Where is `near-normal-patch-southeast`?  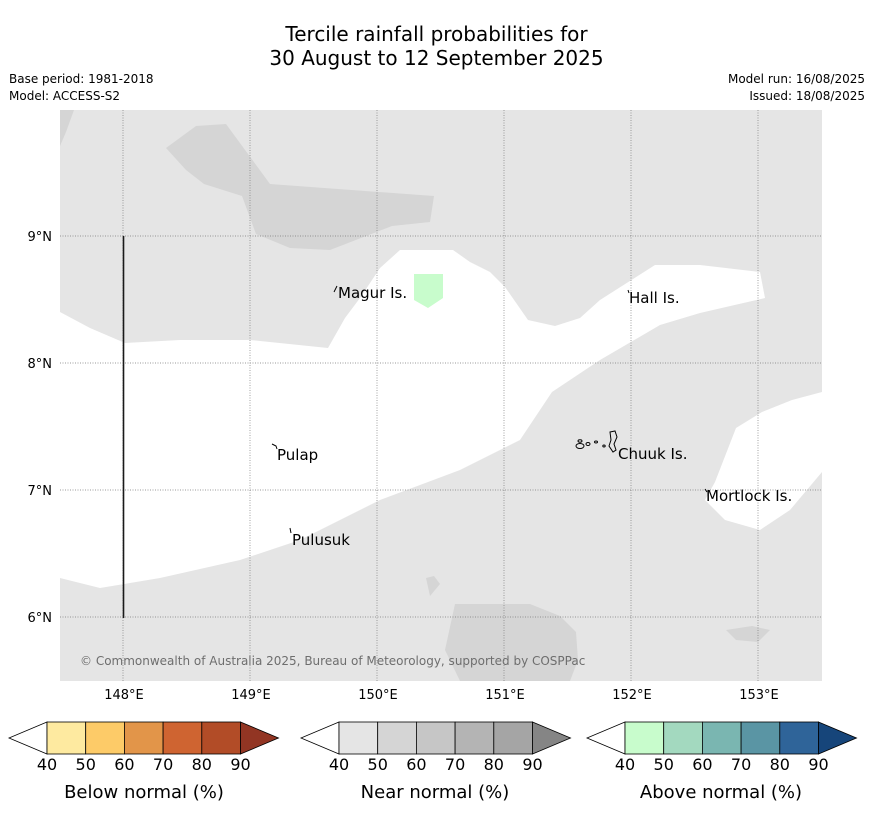
near-normal-patch-southeast is located at coordinates (748, 634).